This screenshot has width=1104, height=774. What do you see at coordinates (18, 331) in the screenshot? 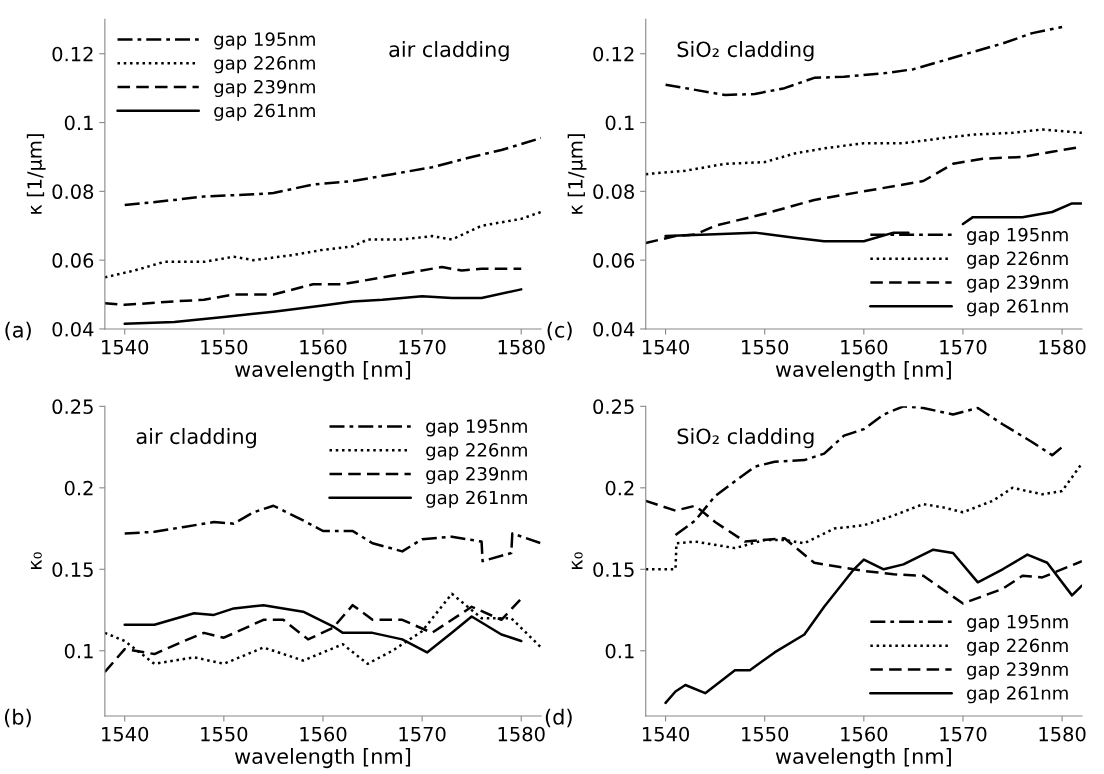
I see `text: (a)` at bounding box center [18, 331].